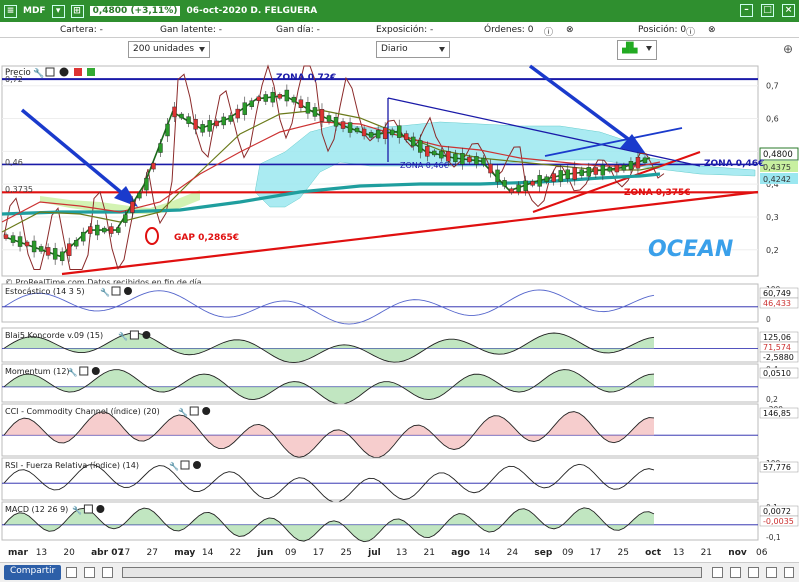 The width and height of the screenshot is (799, 582). Describe the element at coordinates (767, 10) in the screenshot. I see `maximize-icon: □` at that location.